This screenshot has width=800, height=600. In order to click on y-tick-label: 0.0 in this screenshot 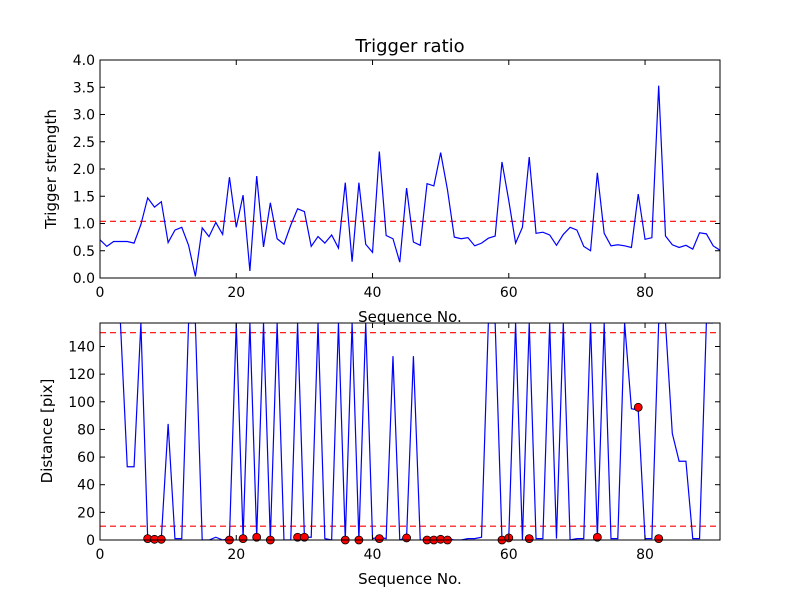, I will do `click(84, 279)`.